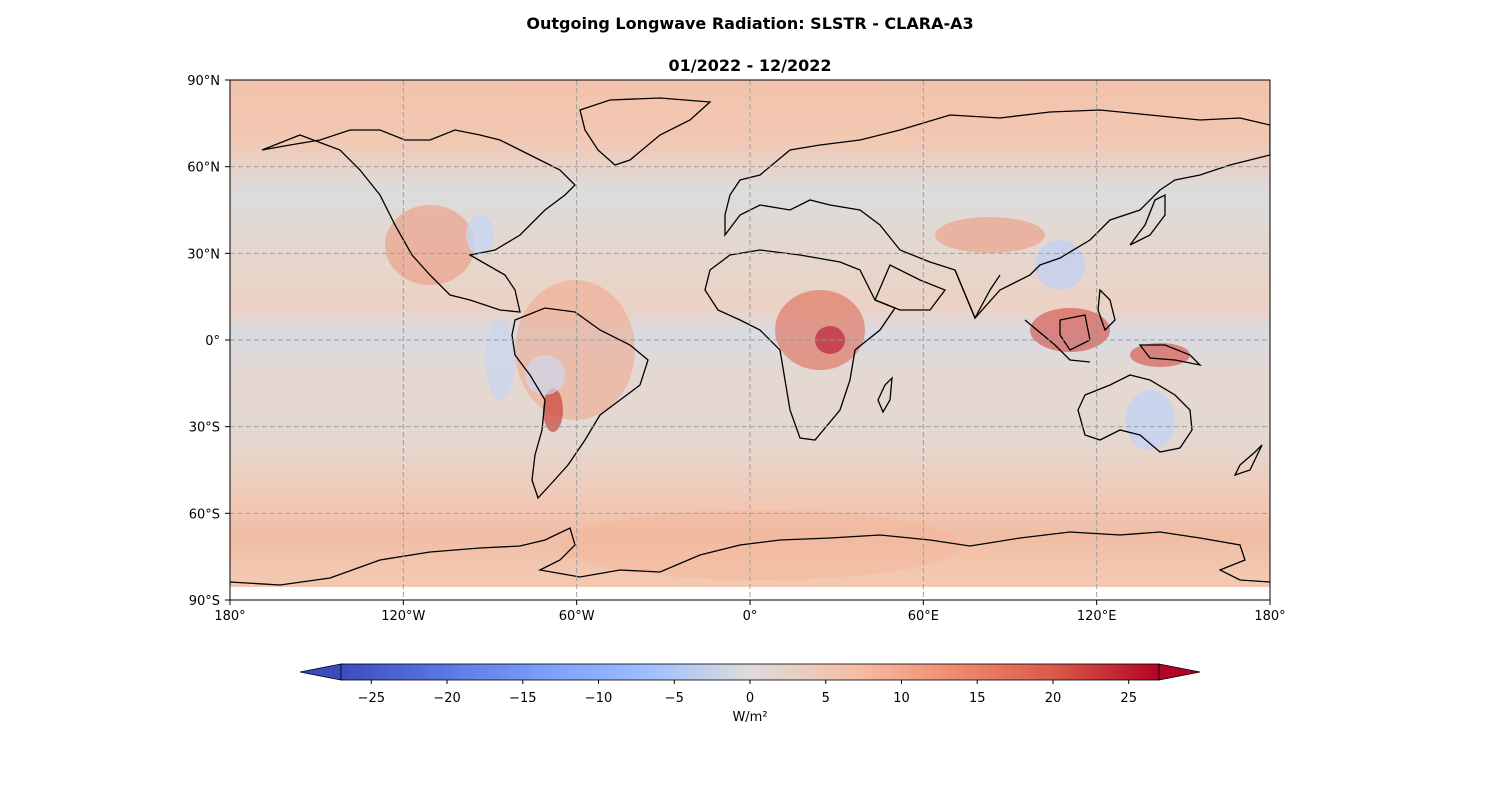  I want to click on lat-tick-label: 30°N, so click(203, 254).